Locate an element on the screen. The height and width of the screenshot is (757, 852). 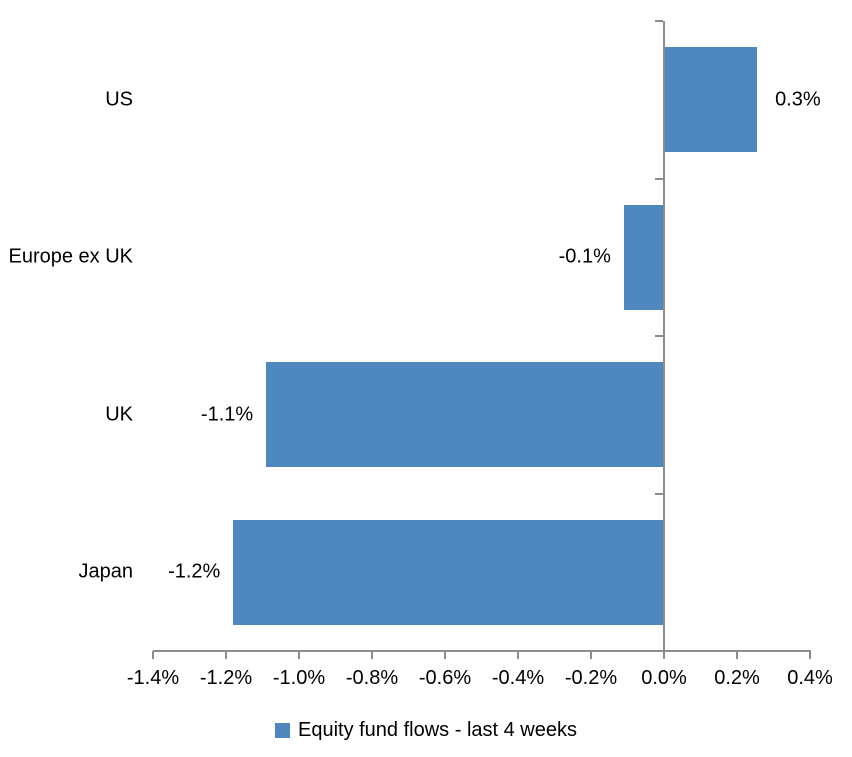
zero-axis-line is located at coordinates (664, 340).